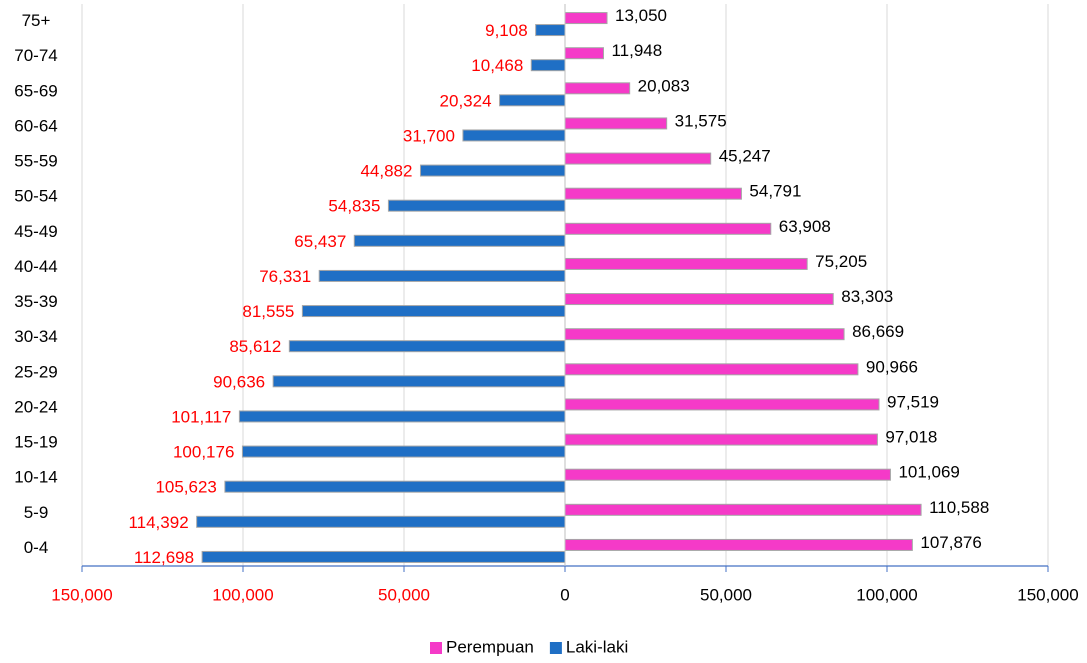  Describe the element at coordinates (35, 90) in the screenshot. I see `y-tick-label: 65-69` at that location.